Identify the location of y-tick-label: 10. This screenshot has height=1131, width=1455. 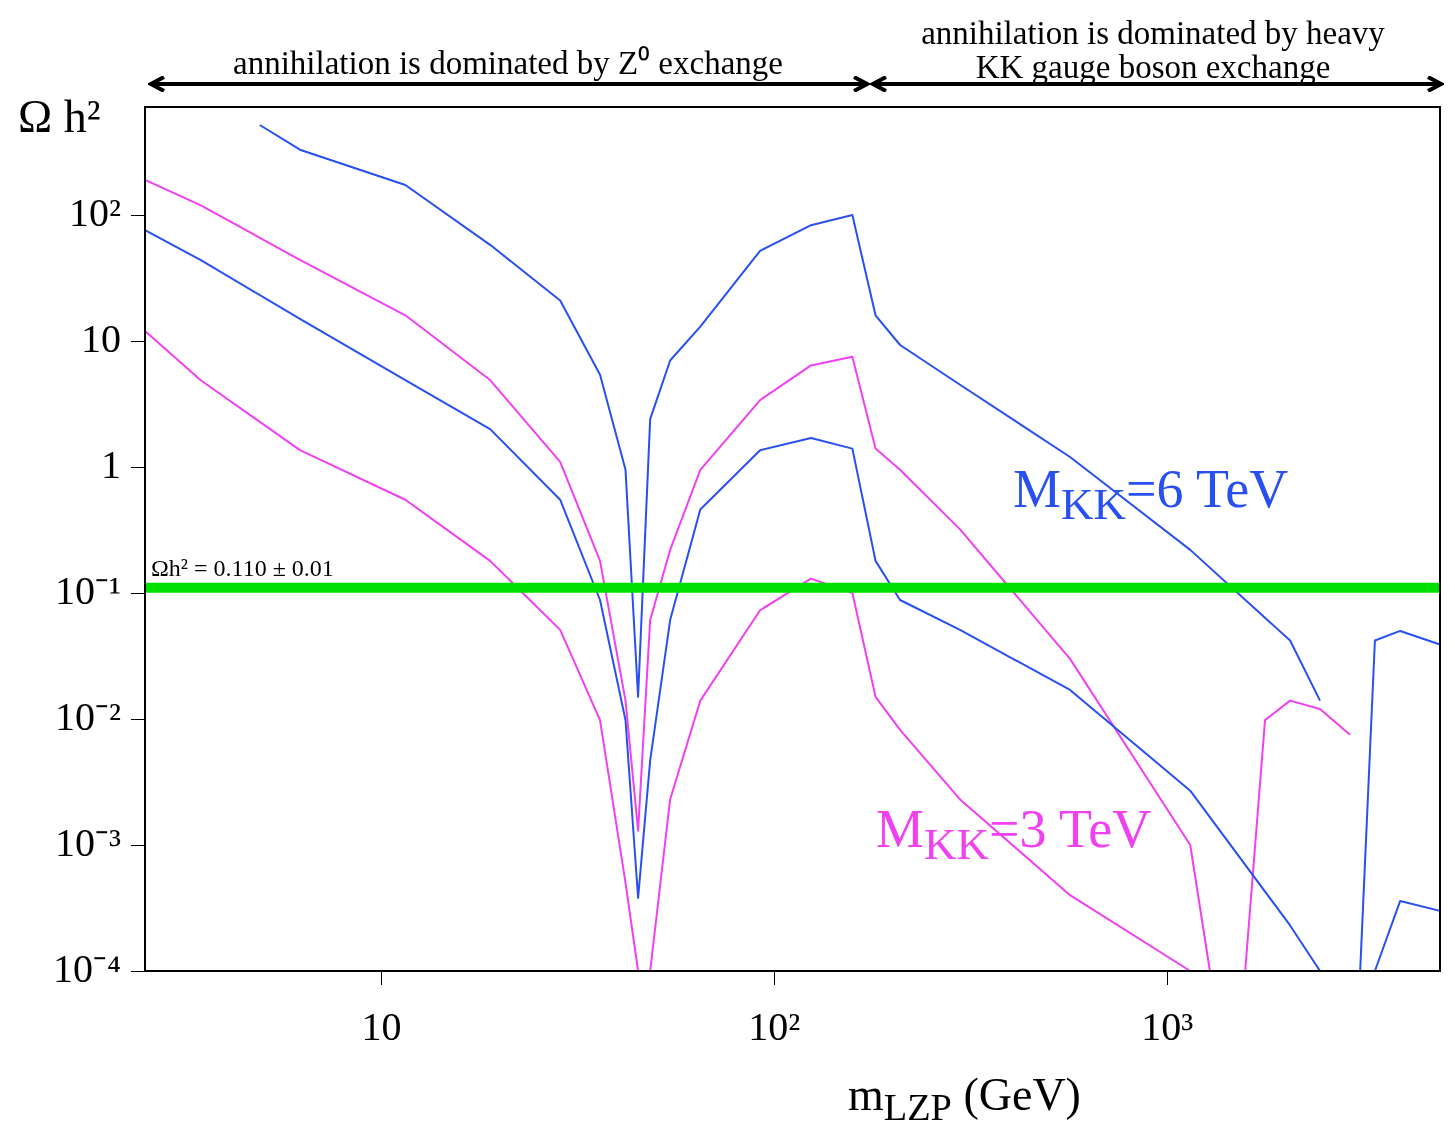
(101, 338).